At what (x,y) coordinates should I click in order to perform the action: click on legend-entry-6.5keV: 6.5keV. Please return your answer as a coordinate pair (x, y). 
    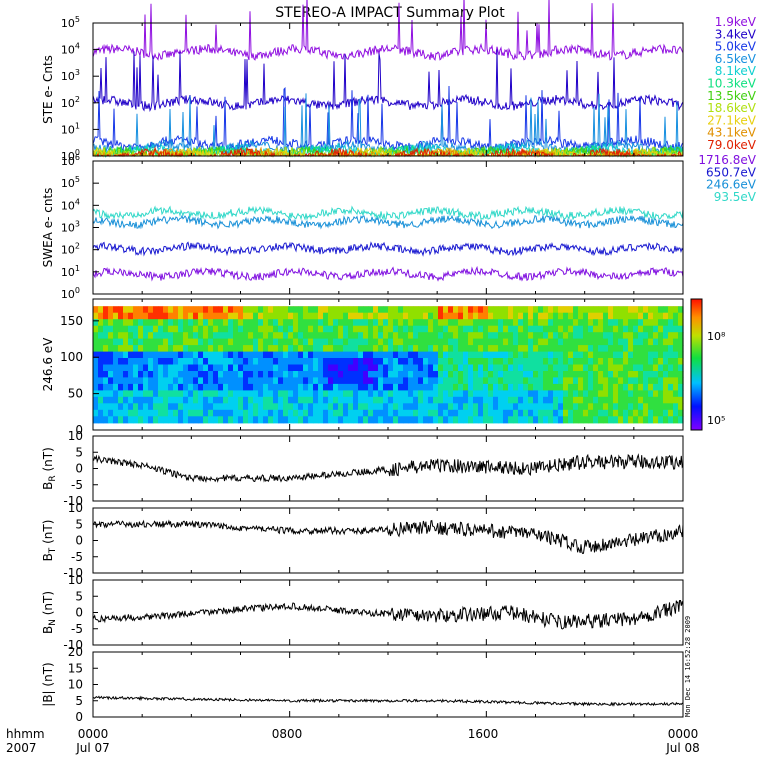
    Looking at the image, I should click on (736, 59).